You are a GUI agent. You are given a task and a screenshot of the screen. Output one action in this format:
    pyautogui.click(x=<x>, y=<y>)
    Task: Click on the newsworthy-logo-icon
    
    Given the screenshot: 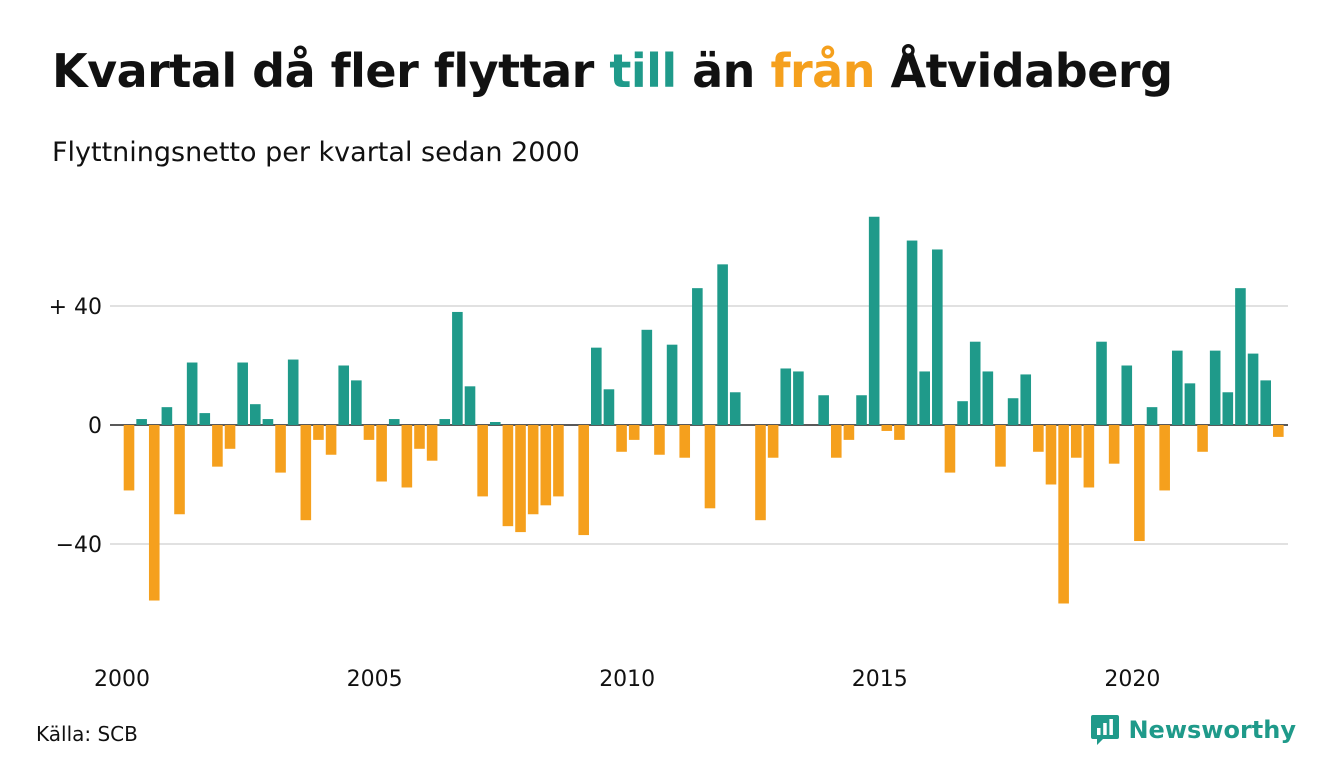 What is the action you would take?
    pyautogui.click(x=1105, y=730)
    